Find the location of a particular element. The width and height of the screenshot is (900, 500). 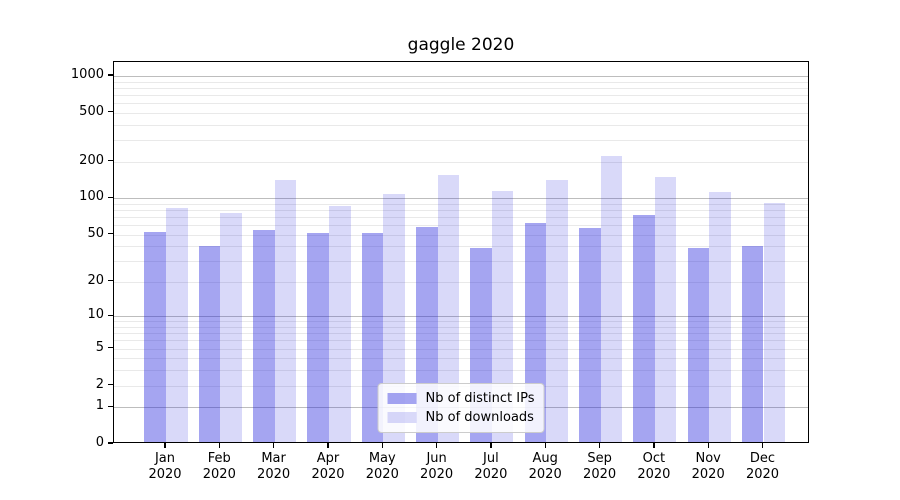

bar-distinct-ips-sep is located at coordinates (590, 334).